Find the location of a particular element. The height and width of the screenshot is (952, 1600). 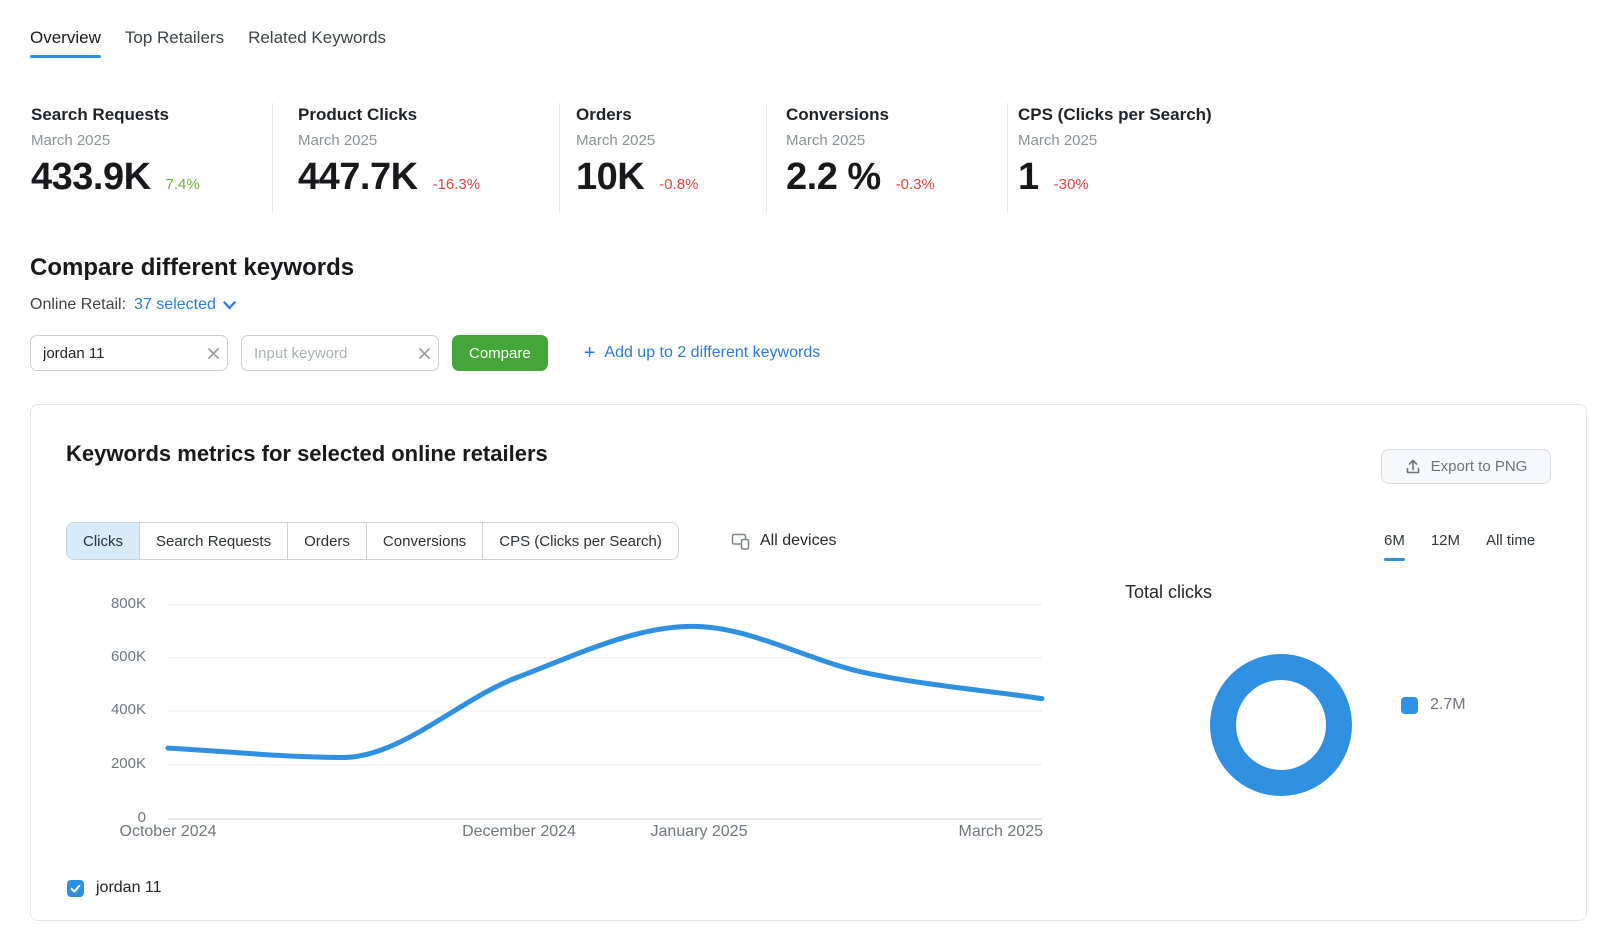

segment-search-requests: Search Requests is located at coordinates (213, 541).